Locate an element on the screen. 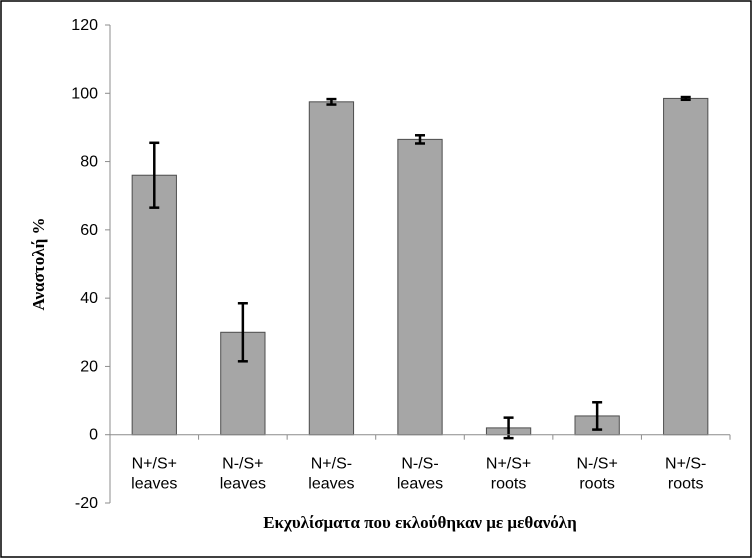  y-axis-title: Αναστολή % is located at coordinates (38, 264).